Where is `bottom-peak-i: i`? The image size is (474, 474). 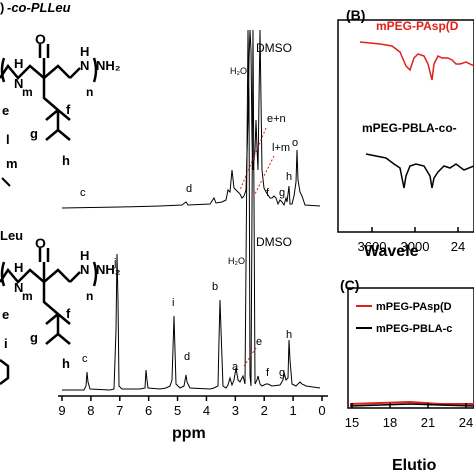 bottom-peak-i: i is located at coordinates (173, 303).